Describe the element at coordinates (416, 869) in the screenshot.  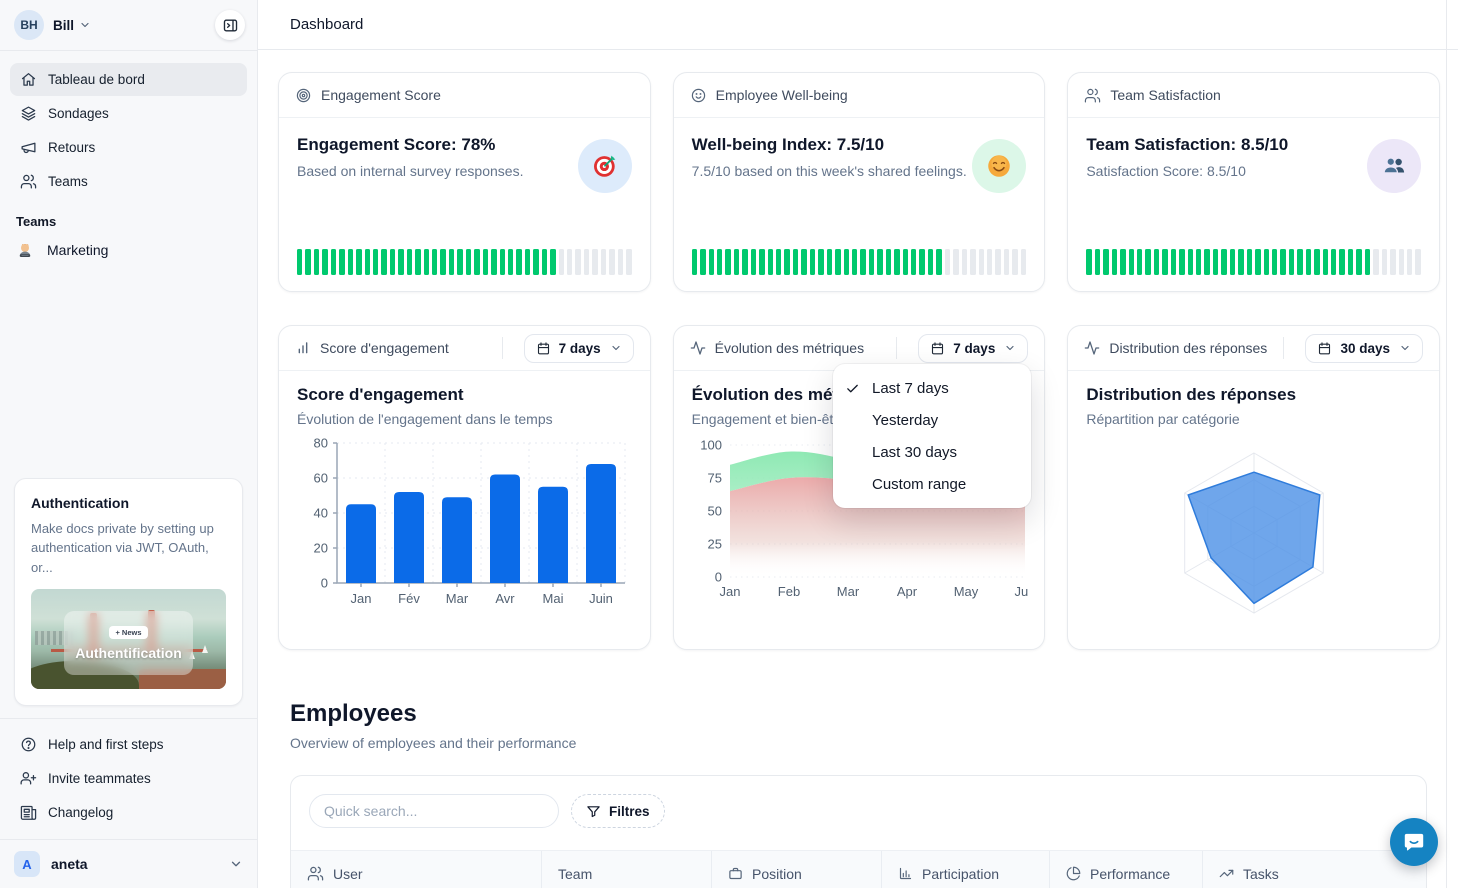
I see `column-header-user: User` at that location.